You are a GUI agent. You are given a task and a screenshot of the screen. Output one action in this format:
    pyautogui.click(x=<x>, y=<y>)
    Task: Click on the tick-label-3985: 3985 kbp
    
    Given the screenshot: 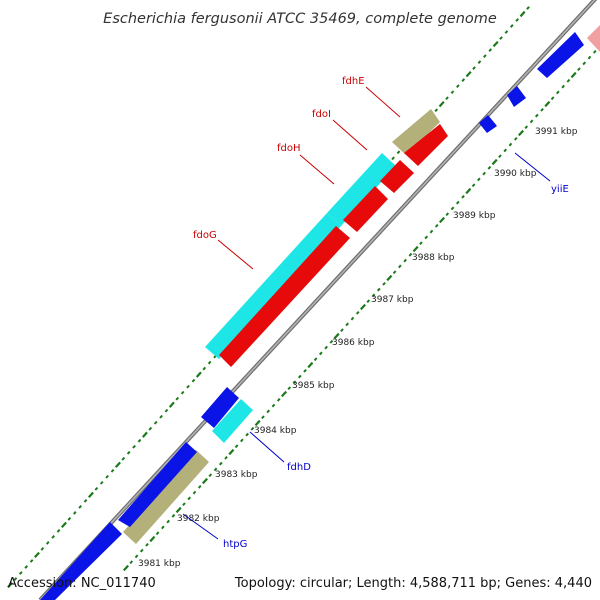 What is the action you would take?
    pyautogui.click(x=313, y=386)
    